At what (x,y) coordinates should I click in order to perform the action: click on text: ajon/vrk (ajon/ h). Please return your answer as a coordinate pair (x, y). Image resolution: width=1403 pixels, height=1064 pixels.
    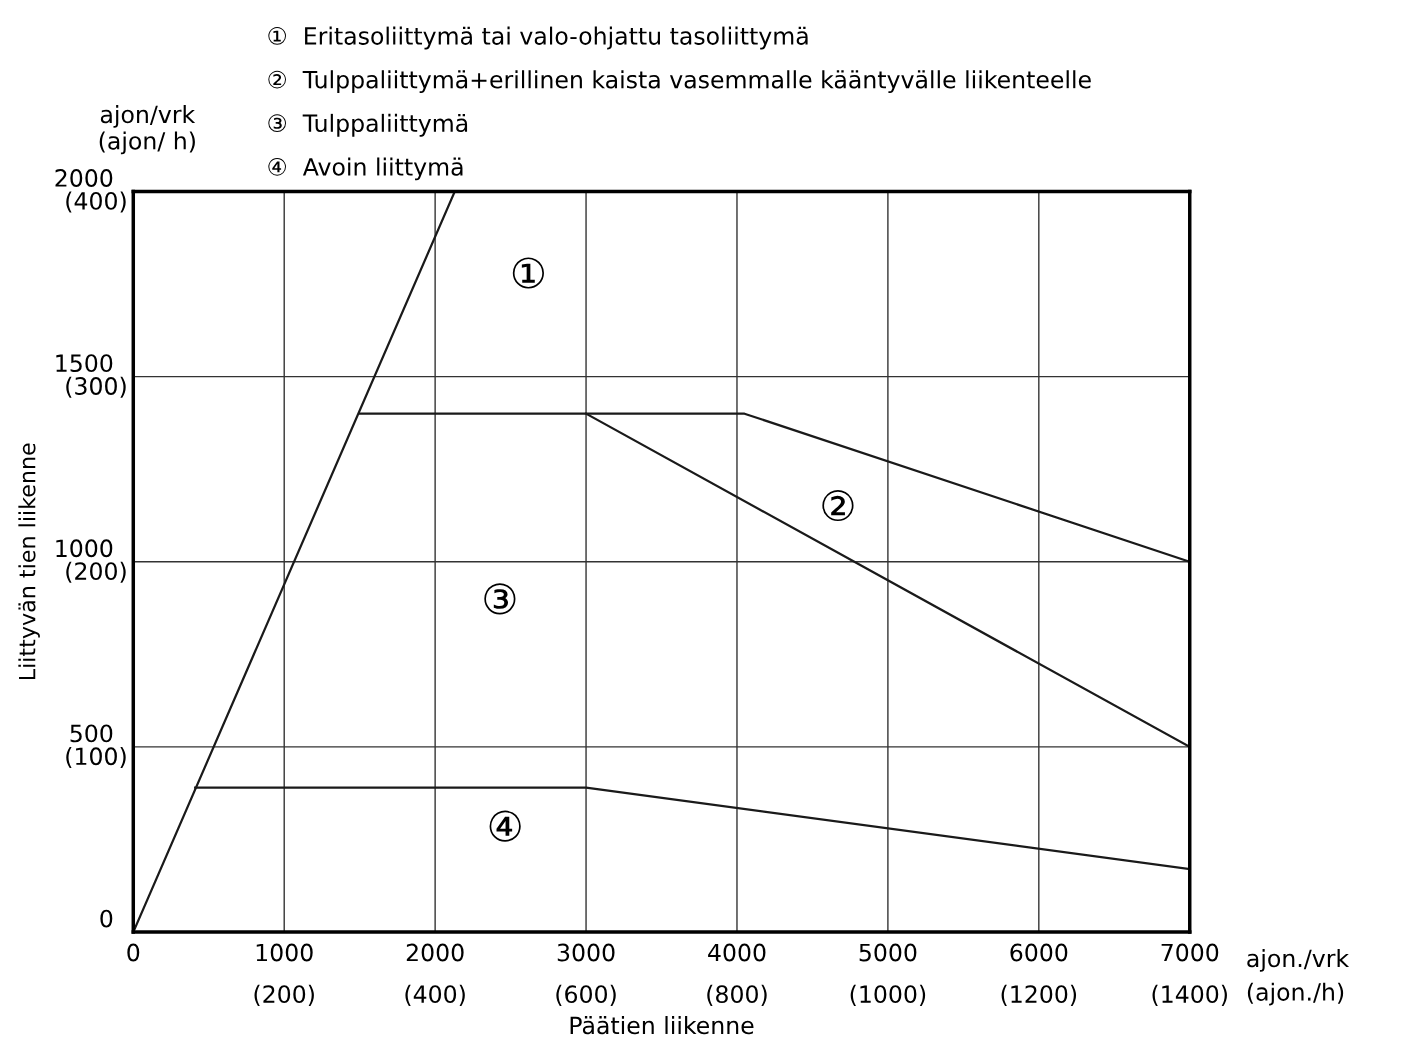
    Looking at the image, I should click on (147, 129).